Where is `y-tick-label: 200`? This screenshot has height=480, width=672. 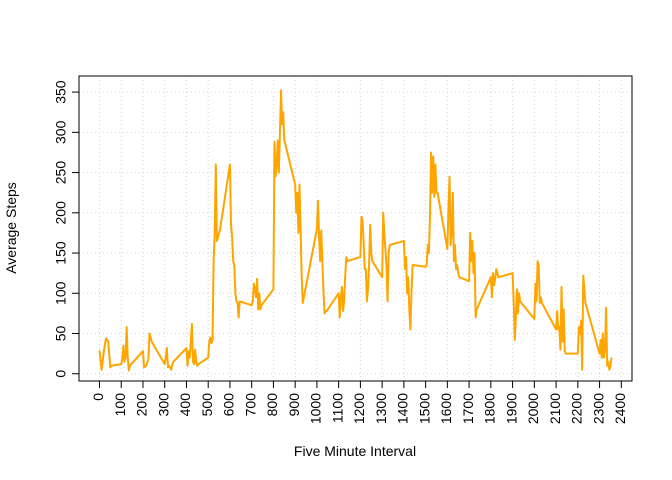
y-tick-label: 200 is located at coordinates (61, 213).